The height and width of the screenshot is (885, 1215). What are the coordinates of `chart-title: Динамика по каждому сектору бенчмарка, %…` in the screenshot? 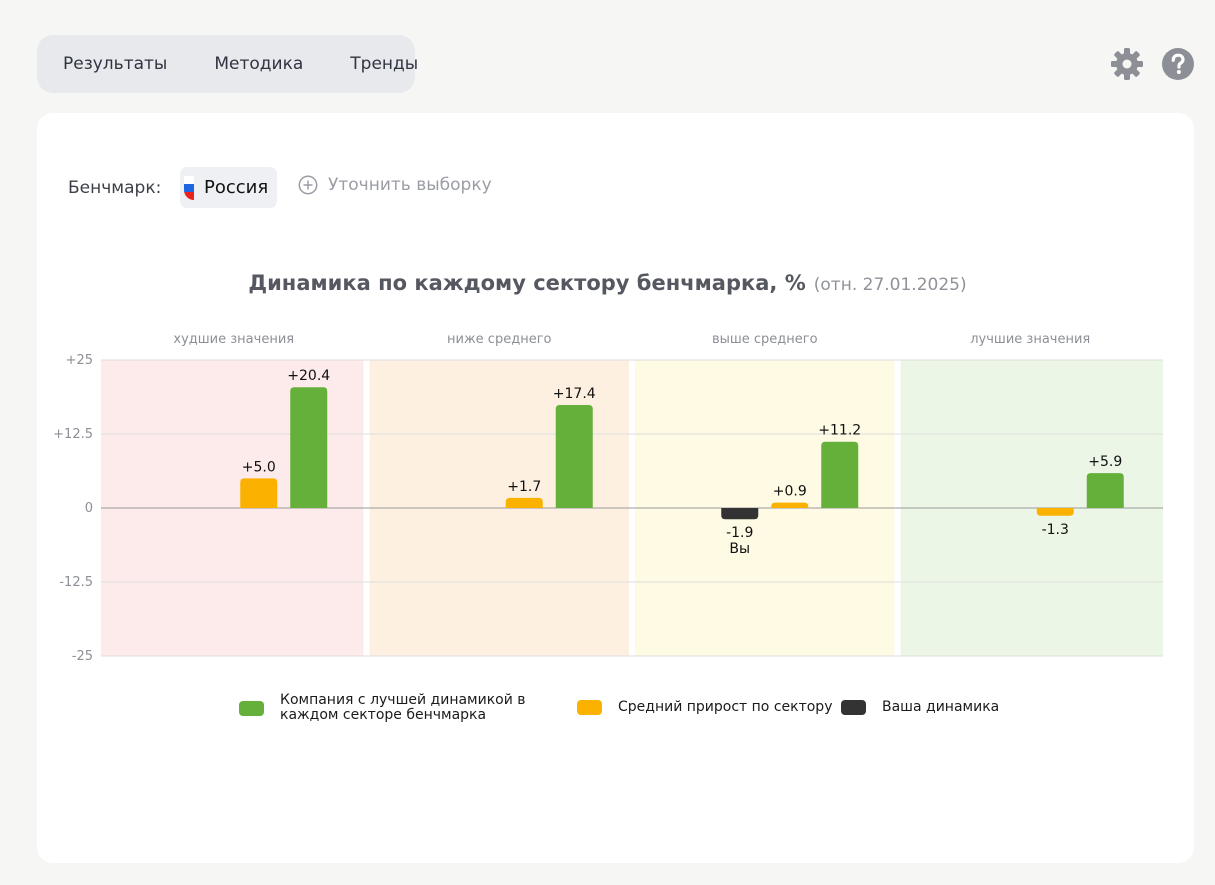 It's located at (607, 283).